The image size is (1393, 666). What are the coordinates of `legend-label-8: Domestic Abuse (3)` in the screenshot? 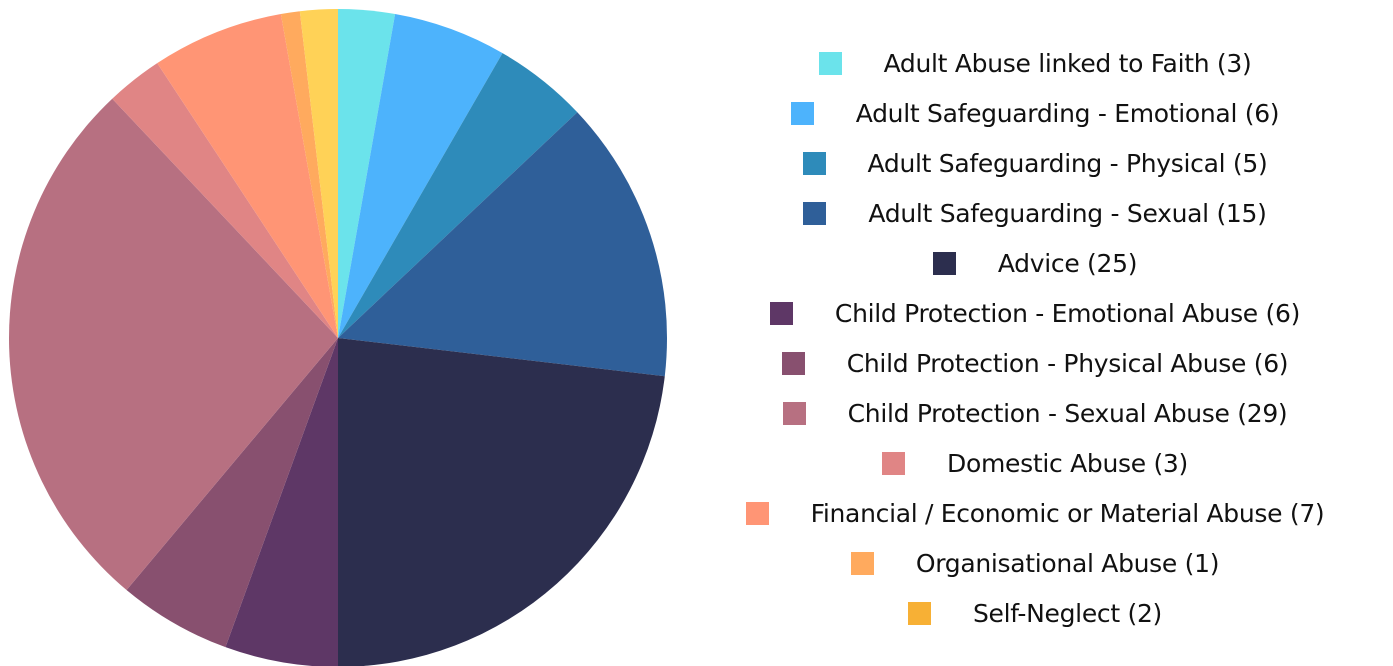 It's located at (1067, 463).